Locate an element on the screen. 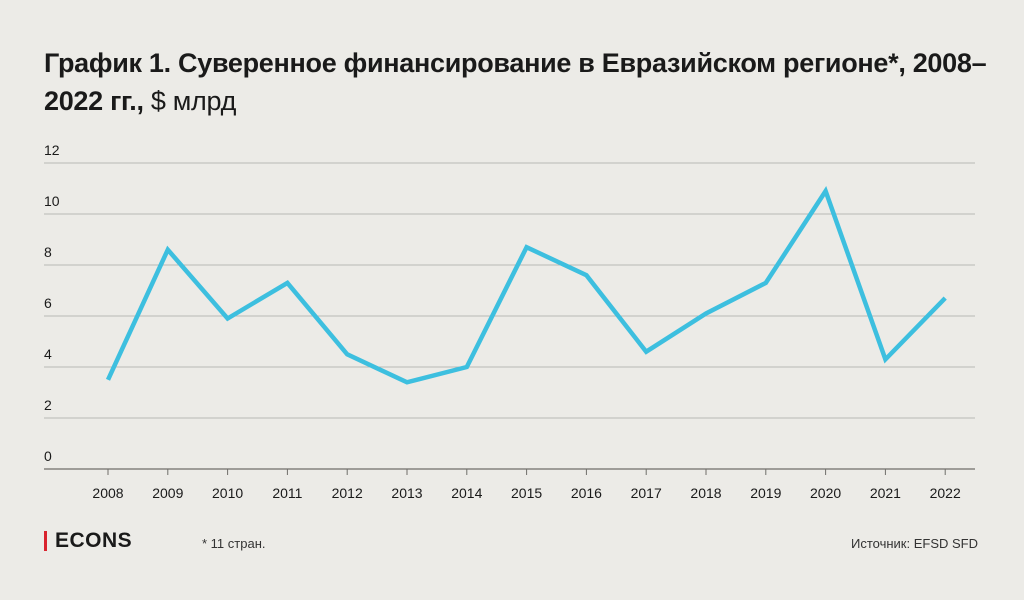  x-tick-label-2009: 2009 is located at coordinates (167, 493).